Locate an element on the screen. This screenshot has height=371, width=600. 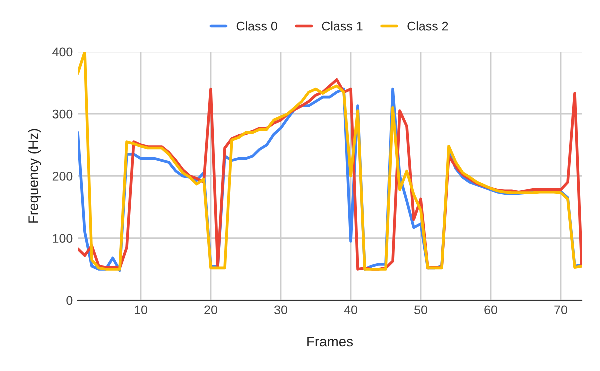
y-axis-title: Frequency (Hz) is located at coordinates (35, 176).